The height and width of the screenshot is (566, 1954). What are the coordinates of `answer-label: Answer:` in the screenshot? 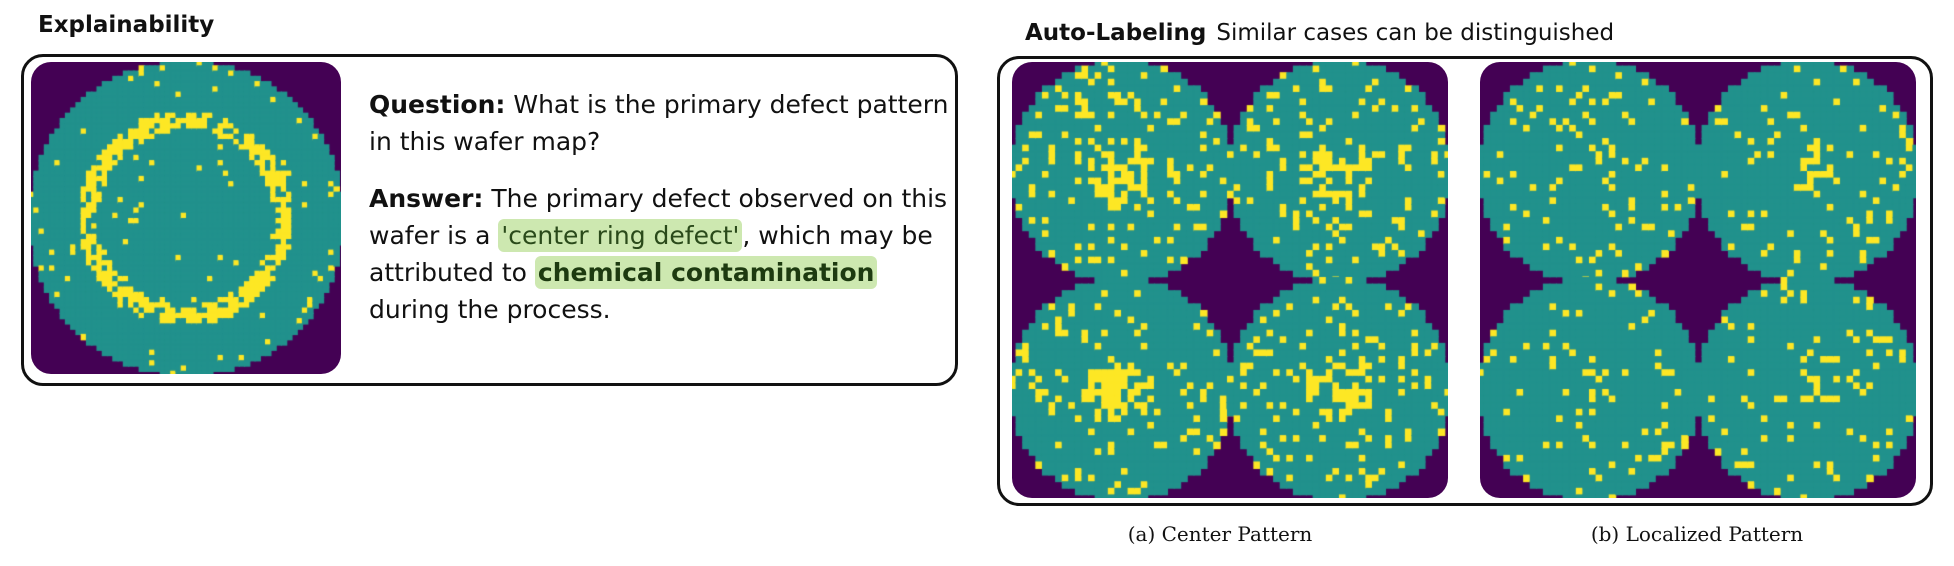 It's located at (426, 198).